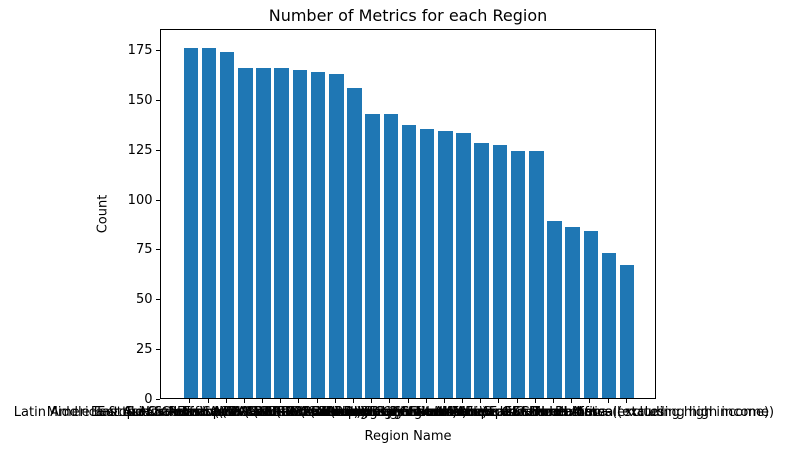 The width and height of the screenshot is (785, 453). What do you see at coordinates (103, 214) in the screenshot?
I see `y-axis-label: Count` at bounding box center [103, 214].